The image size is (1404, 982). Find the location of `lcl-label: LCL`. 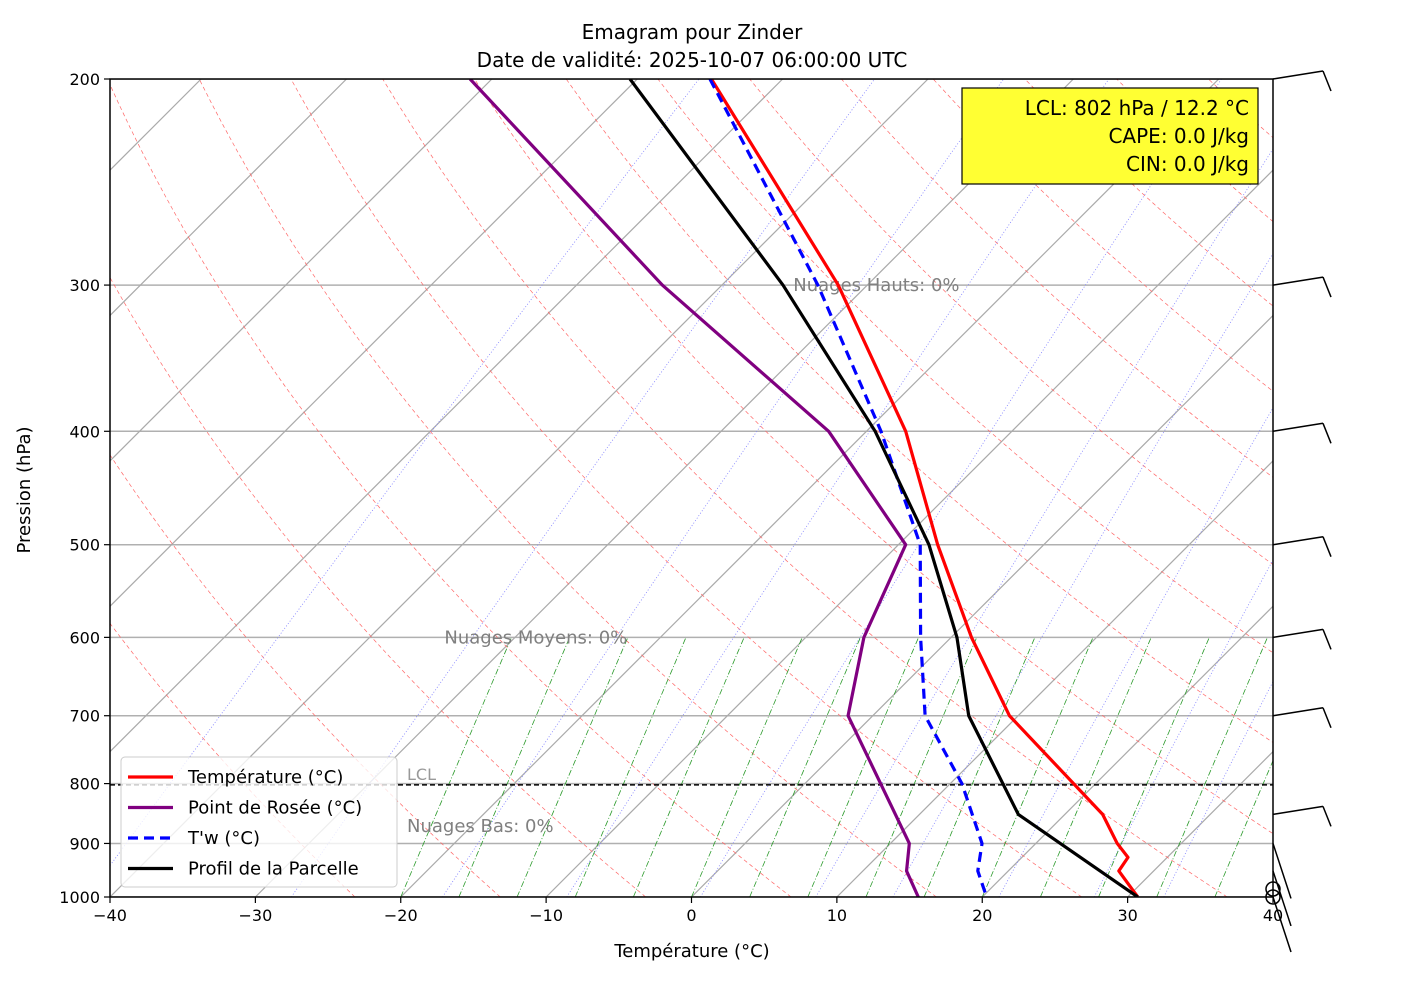

lcl-label: LCL is located at coordinates (421, 774).